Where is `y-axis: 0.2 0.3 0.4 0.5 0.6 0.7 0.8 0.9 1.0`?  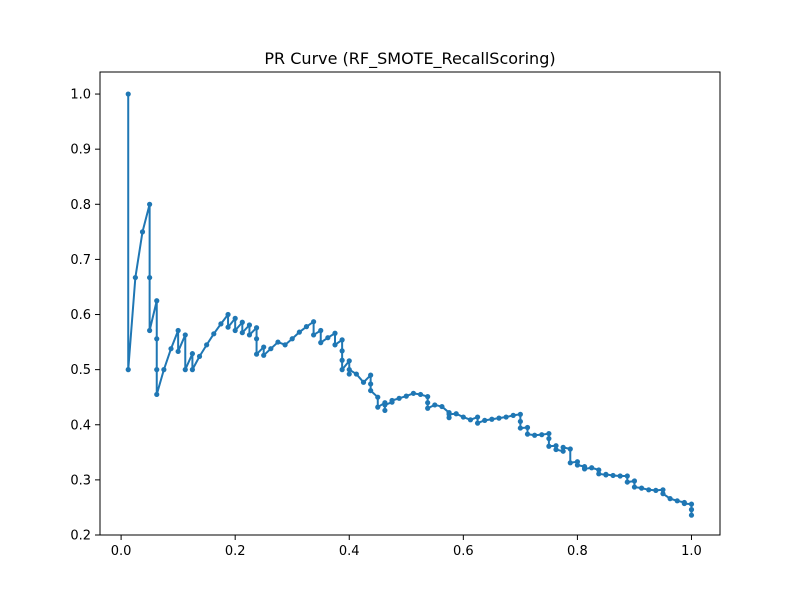 y-axis: 0.2 0.3 0.4 0.5 0.6 0.7 0.8 0.9 1.0 is located at coordinates (85, 316).